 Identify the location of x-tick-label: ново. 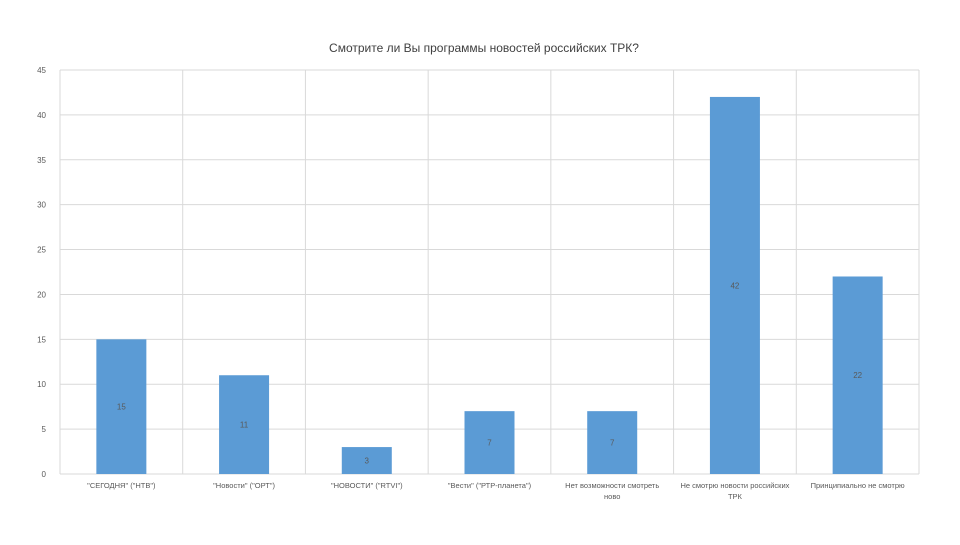
(612, 496).